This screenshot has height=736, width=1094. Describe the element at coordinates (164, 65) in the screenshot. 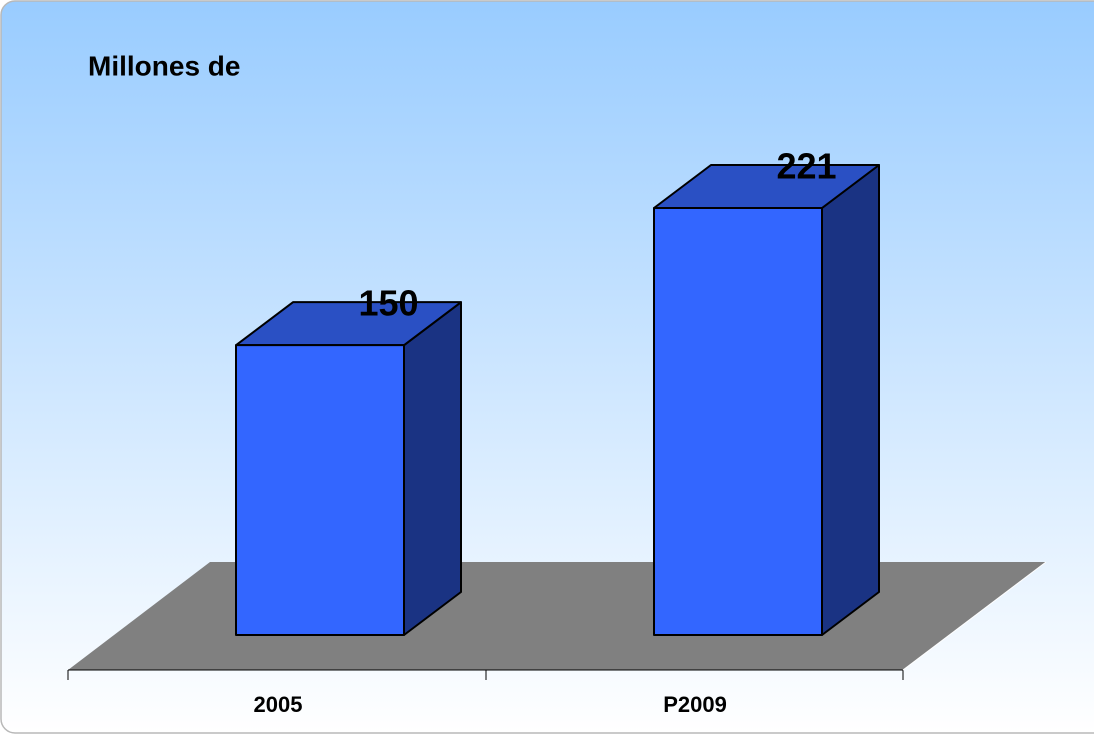

I see `chart-title: Millones de` at that location.